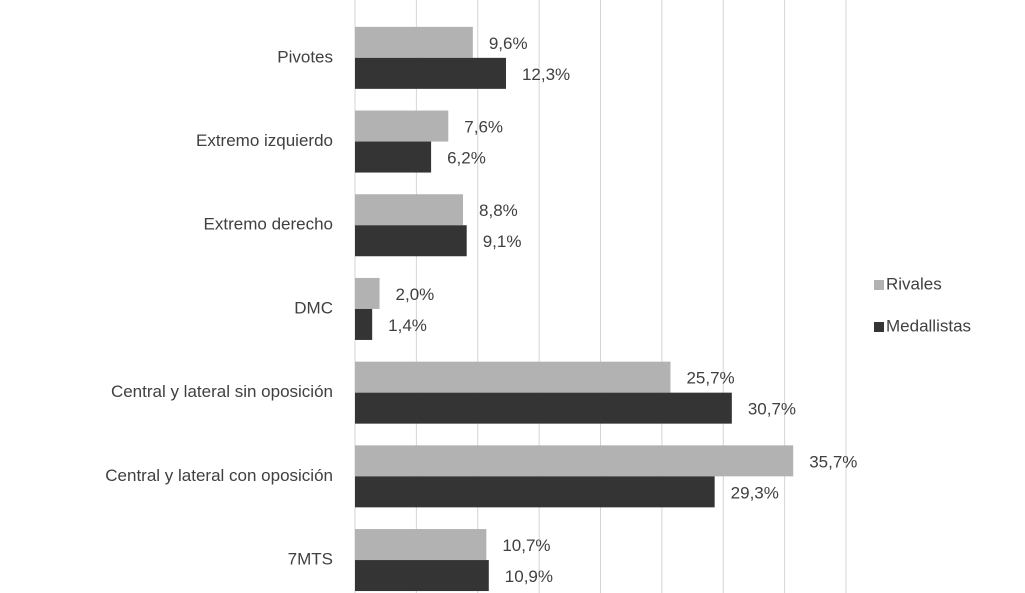 This screenshot has width=1025, height=593. What do you see at coordinates (407, 325) in the screenshot?
I see `value-label: 1,4%` at bounding box center [407, 325].